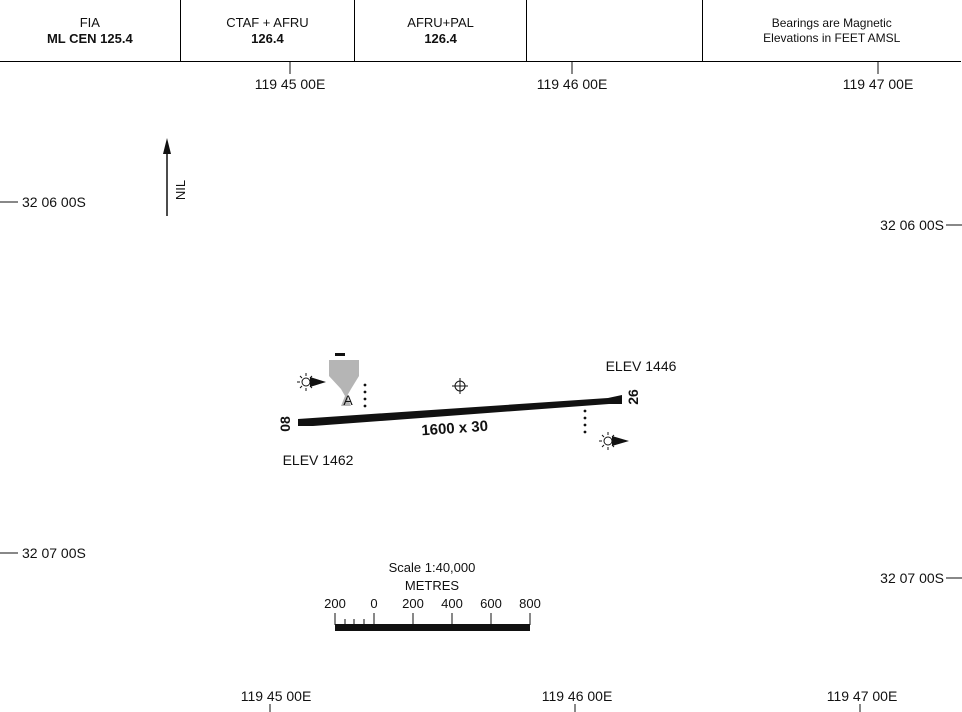 This screenshot has width=962, height=712. Describe the element at coordinates (180, 190) in the screenshot. I see `north-arrow-label: NIL` at that location.